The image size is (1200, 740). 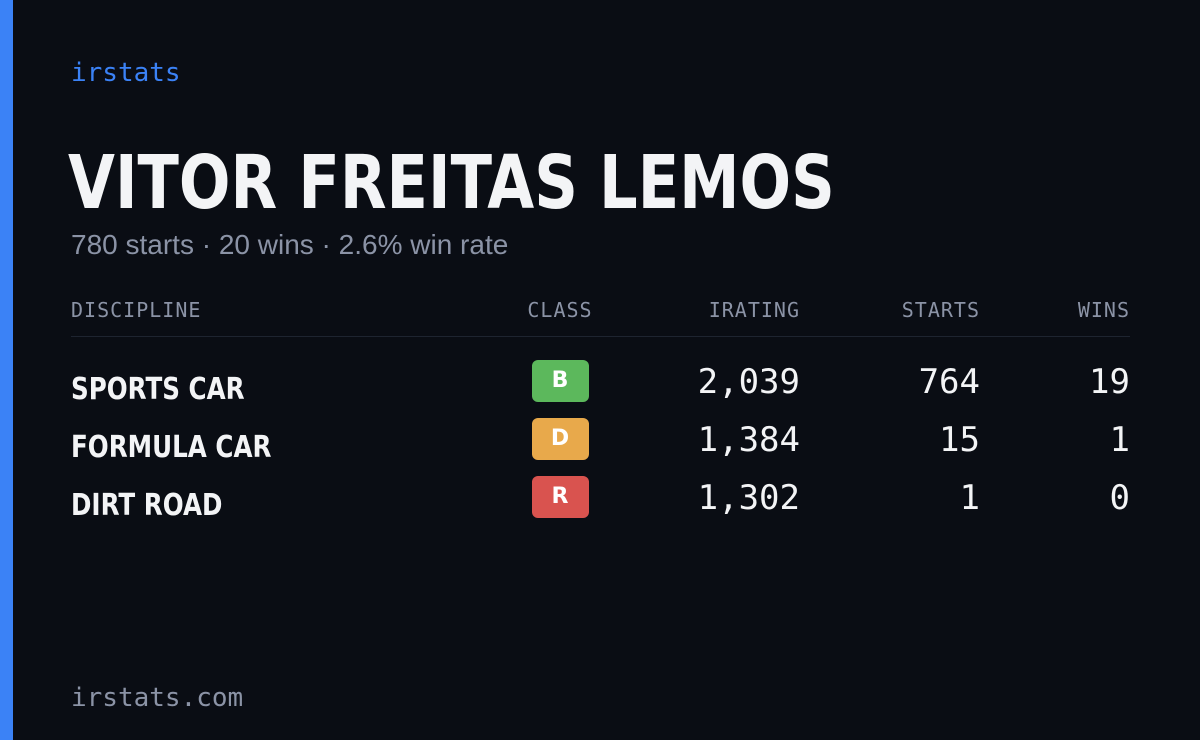 I want to click on class-badge: D, so click(x=560, y=439).